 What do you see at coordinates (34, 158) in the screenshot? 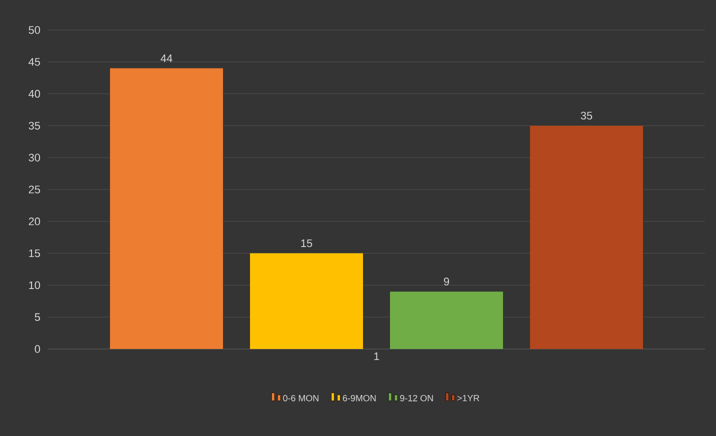
I see `y-tick-label: 30` at bounding box center [34, 158].